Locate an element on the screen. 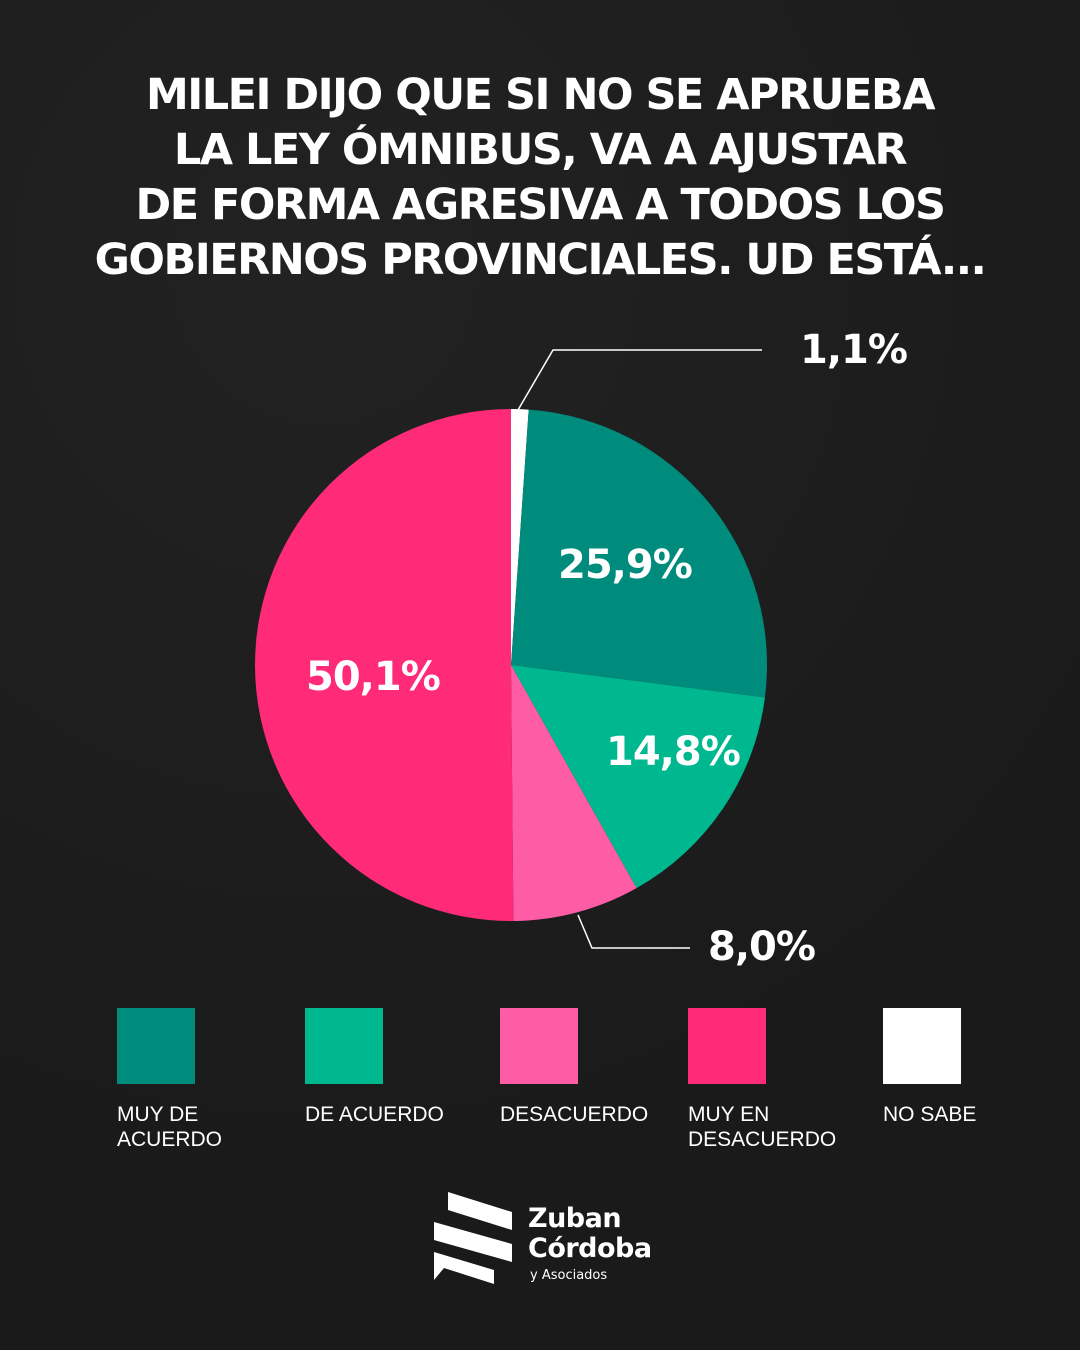  legend-label: DE ACUERDO is located at coordinates (374, 1114).